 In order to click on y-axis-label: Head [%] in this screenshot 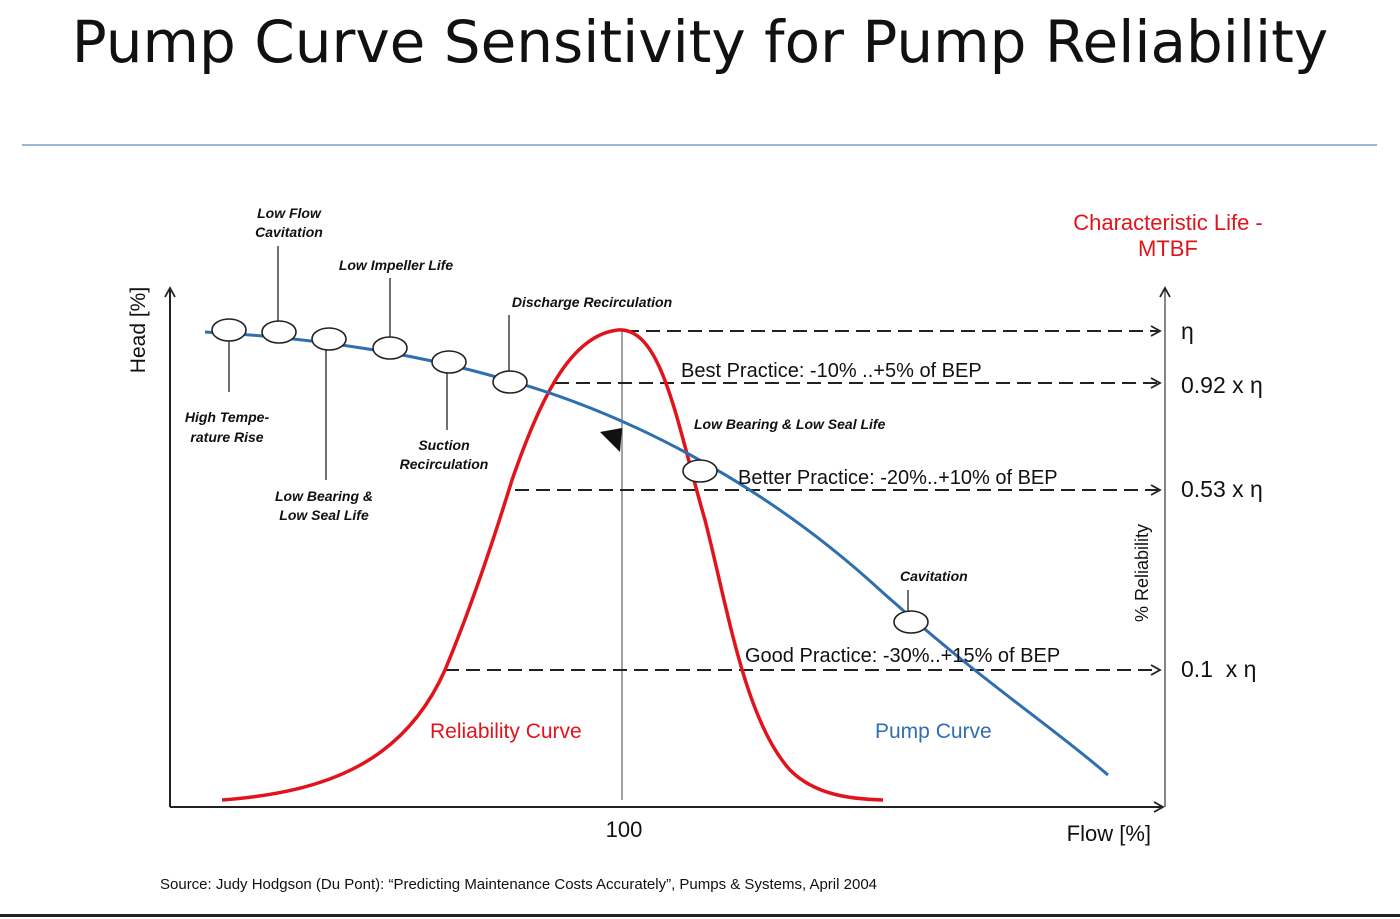, I will do `click(138, 330)`.